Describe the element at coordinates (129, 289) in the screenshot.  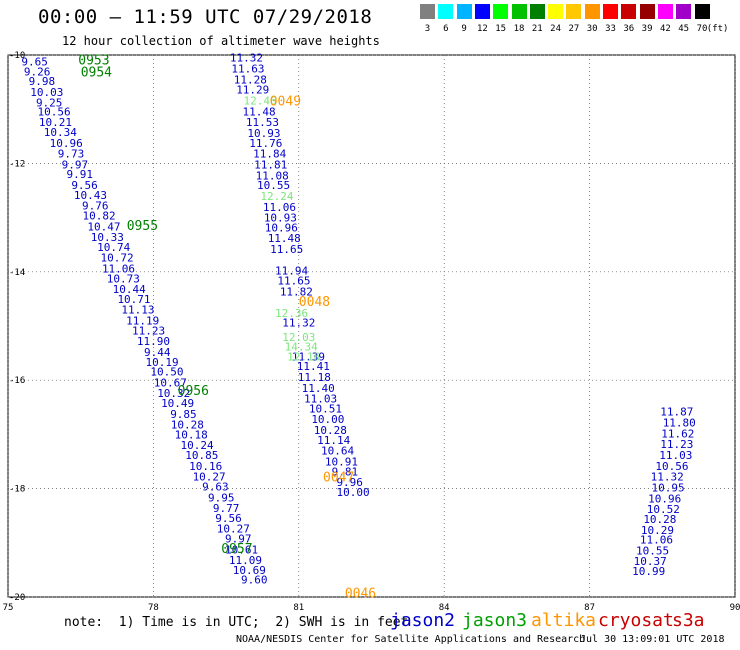
I see `wave-height-point: 10.44` at that location.